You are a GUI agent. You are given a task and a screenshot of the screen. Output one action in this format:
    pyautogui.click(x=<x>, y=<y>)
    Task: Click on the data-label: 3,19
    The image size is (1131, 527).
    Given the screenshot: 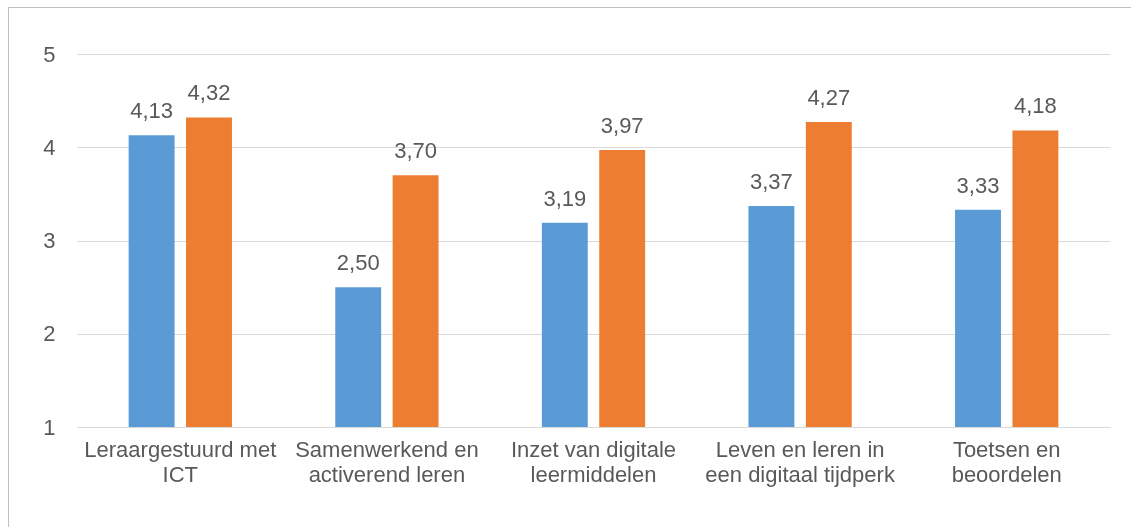 What is the action you would take?
    pyautogui.click(x=565, y=198)
    